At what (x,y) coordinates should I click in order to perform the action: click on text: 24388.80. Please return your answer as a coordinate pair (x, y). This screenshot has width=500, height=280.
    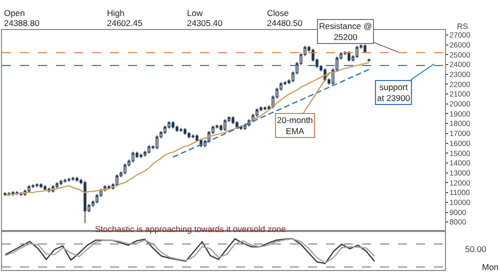
    Looking at the image, I should click on (22, 23).